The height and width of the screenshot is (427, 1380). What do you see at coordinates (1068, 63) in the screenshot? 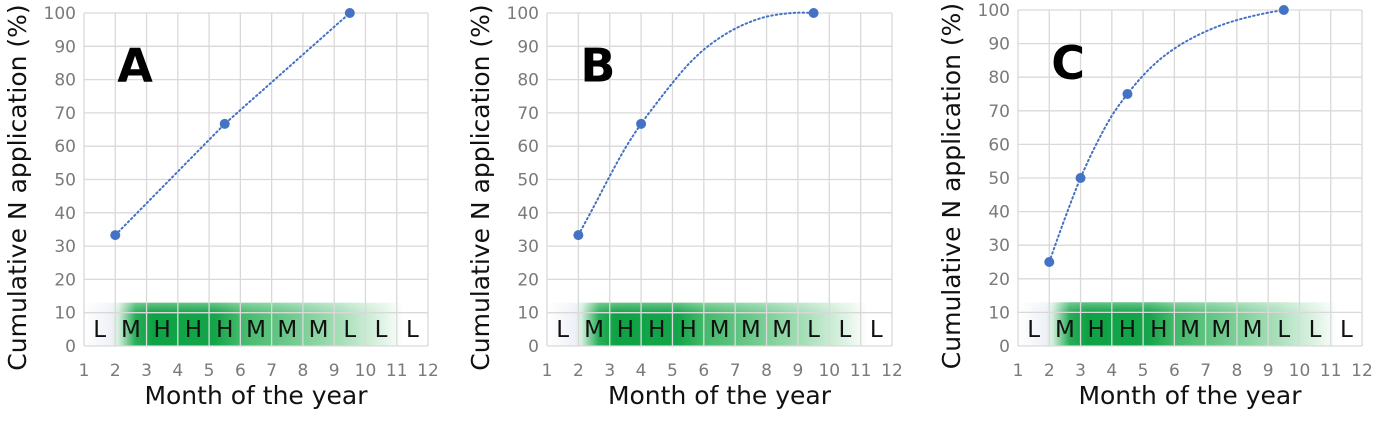
I see `panel-letter: C` at bounding box center [1068, 63].